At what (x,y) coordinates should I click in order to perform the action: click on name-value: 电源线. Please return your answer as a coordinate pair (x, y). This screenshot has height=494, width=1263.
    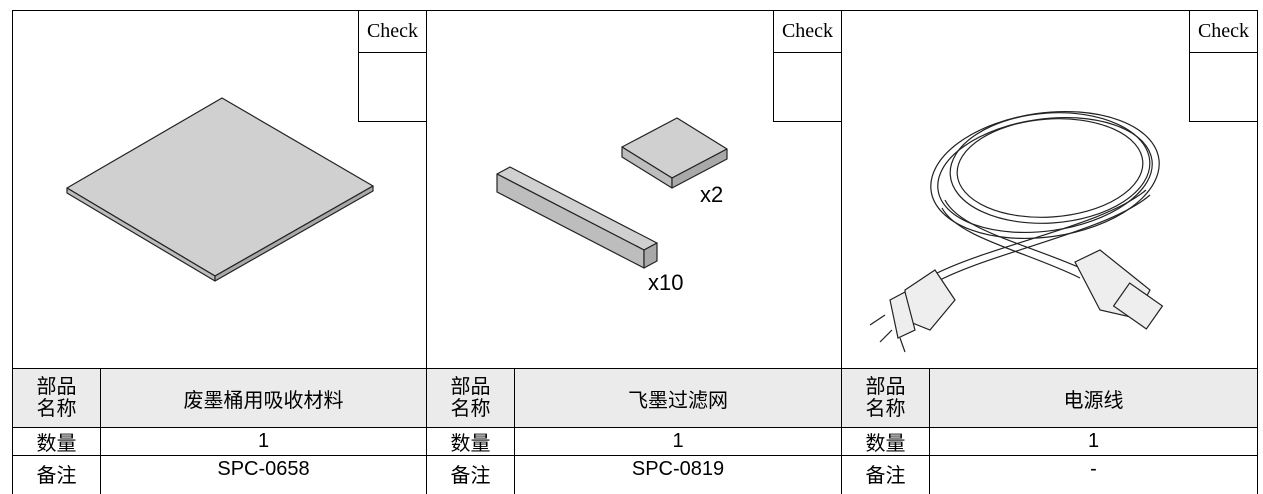
    Looking at the image, I should click on (1093, 398).